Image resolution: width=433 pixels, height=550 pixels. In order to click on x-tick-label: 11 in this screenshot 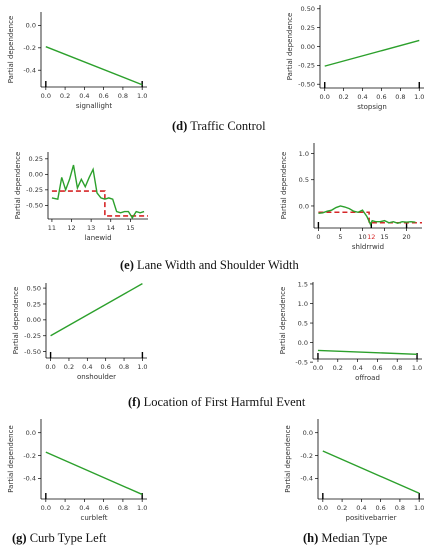, I will do `click(52, 228)`.